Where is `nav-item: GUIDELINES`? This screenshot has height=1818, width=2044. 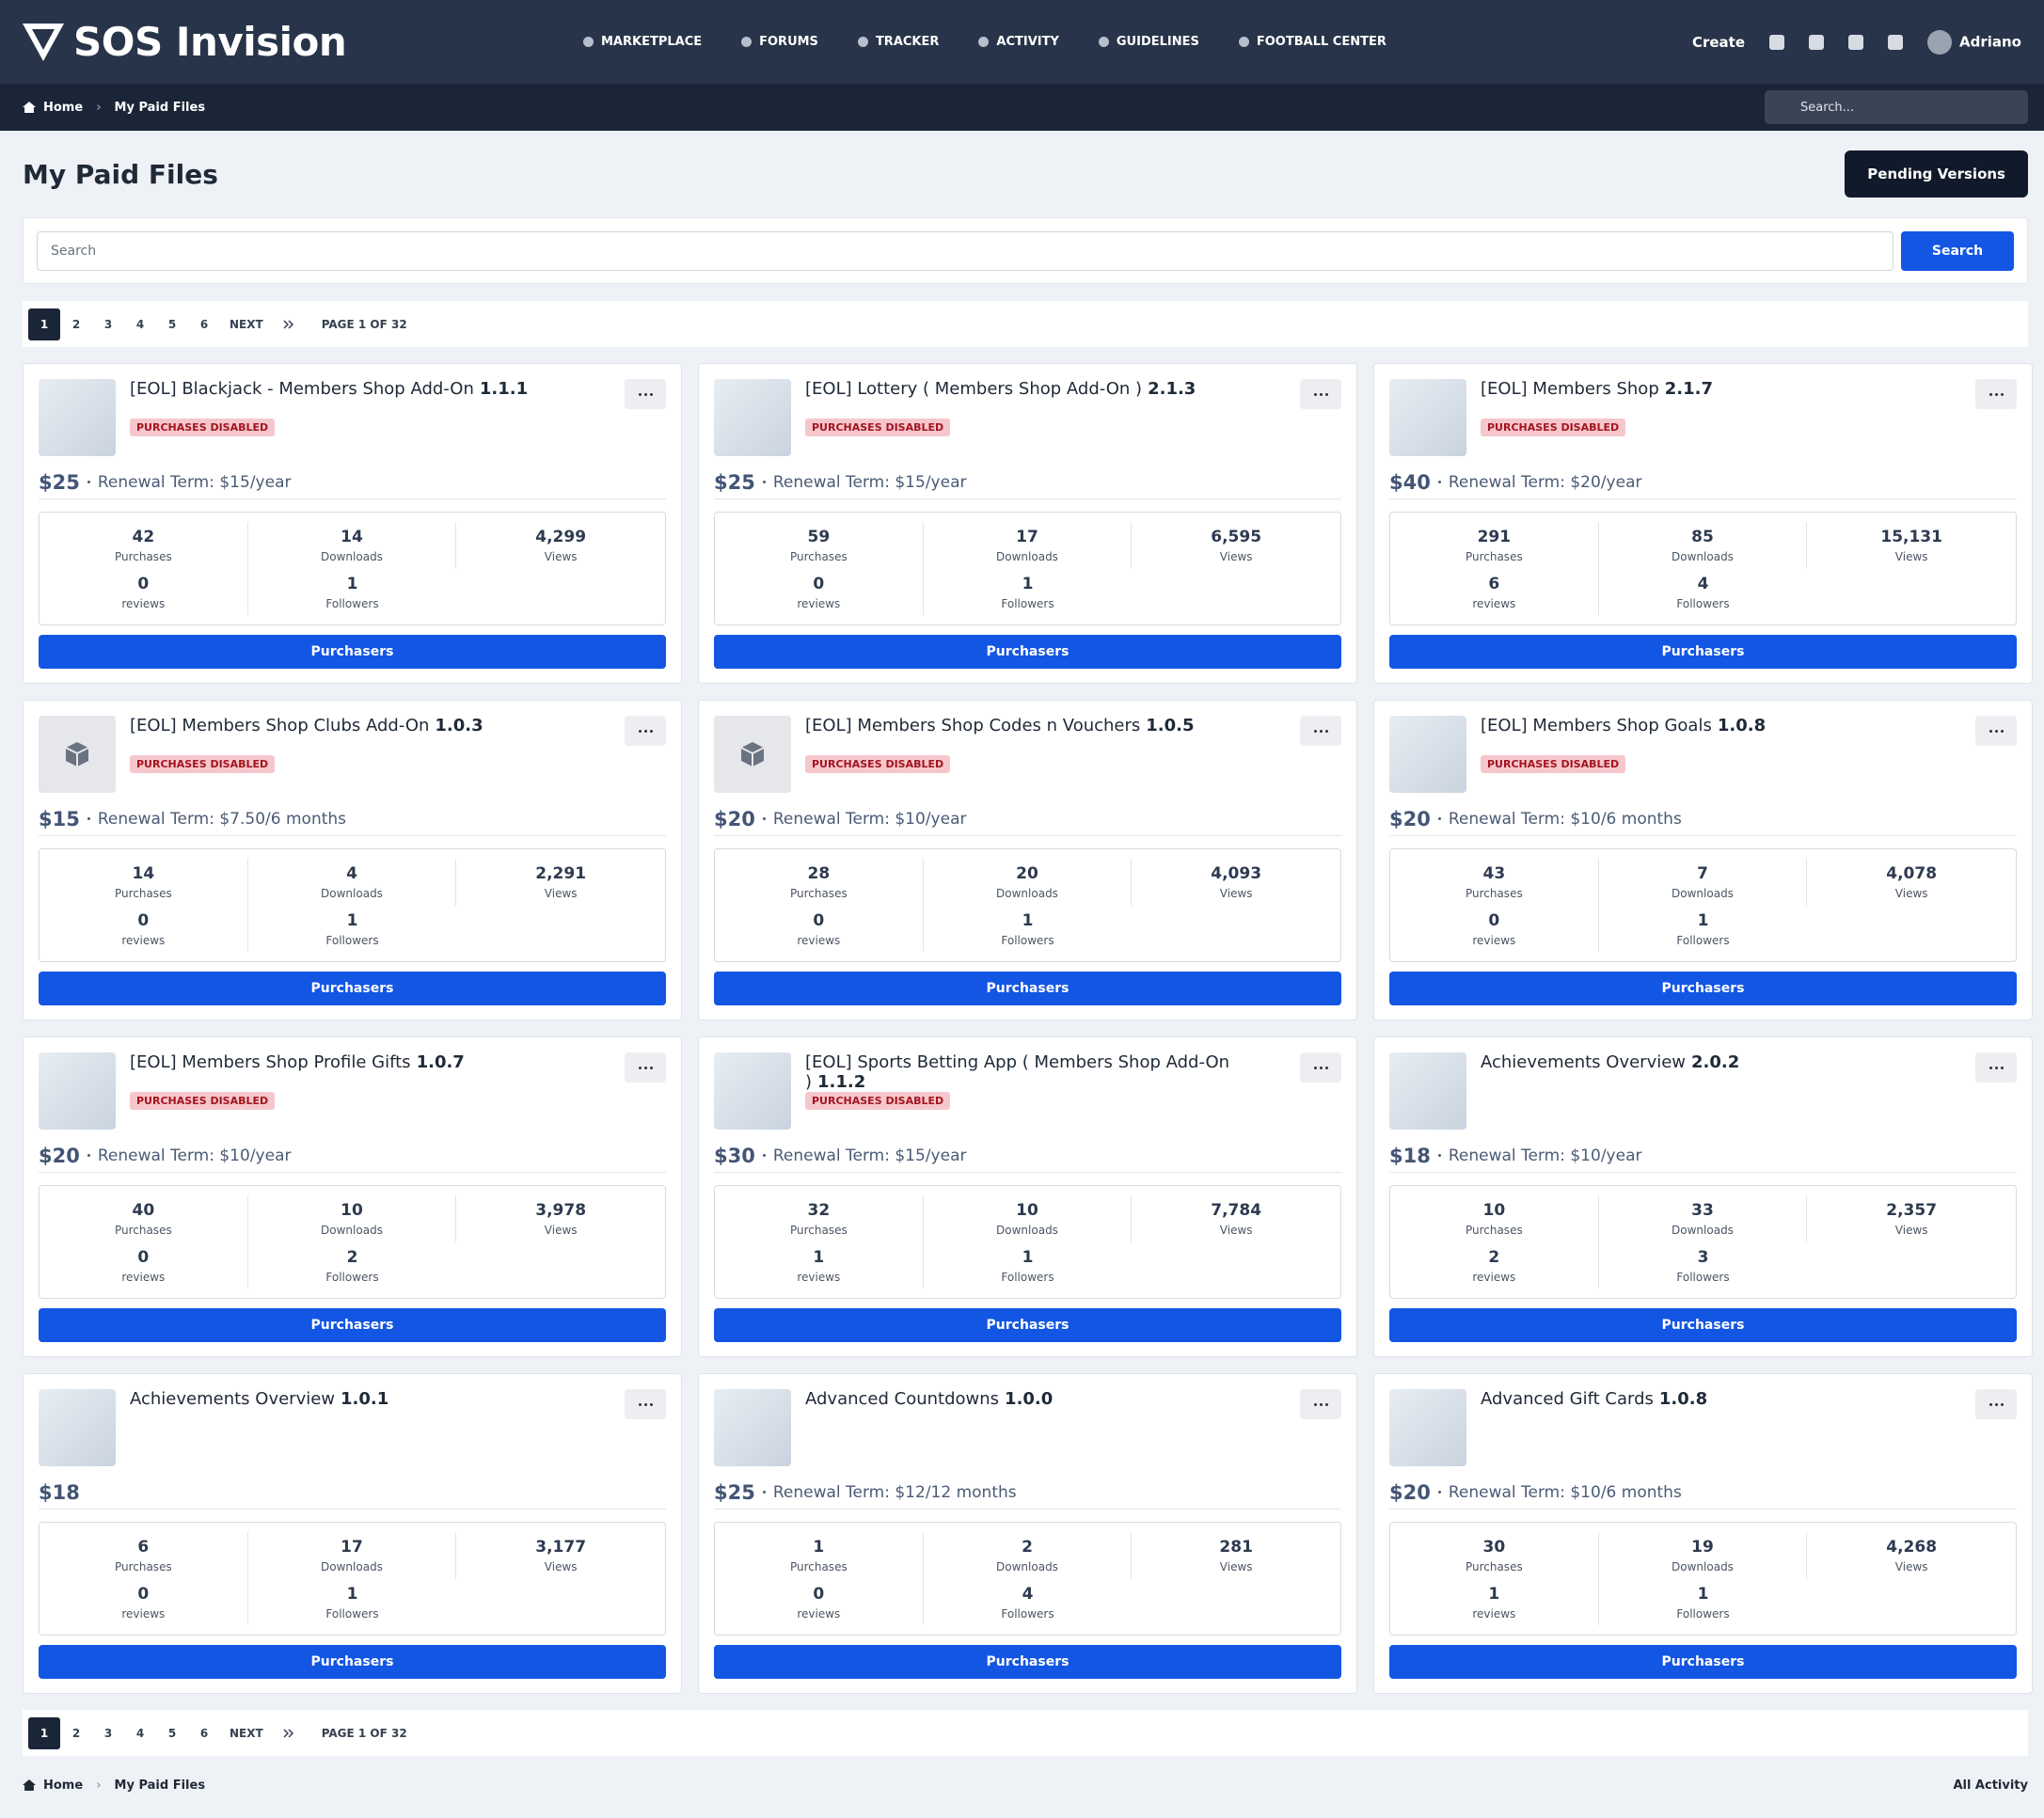 nav-item: GUIDELINES is located at coordinates (1148, 42).